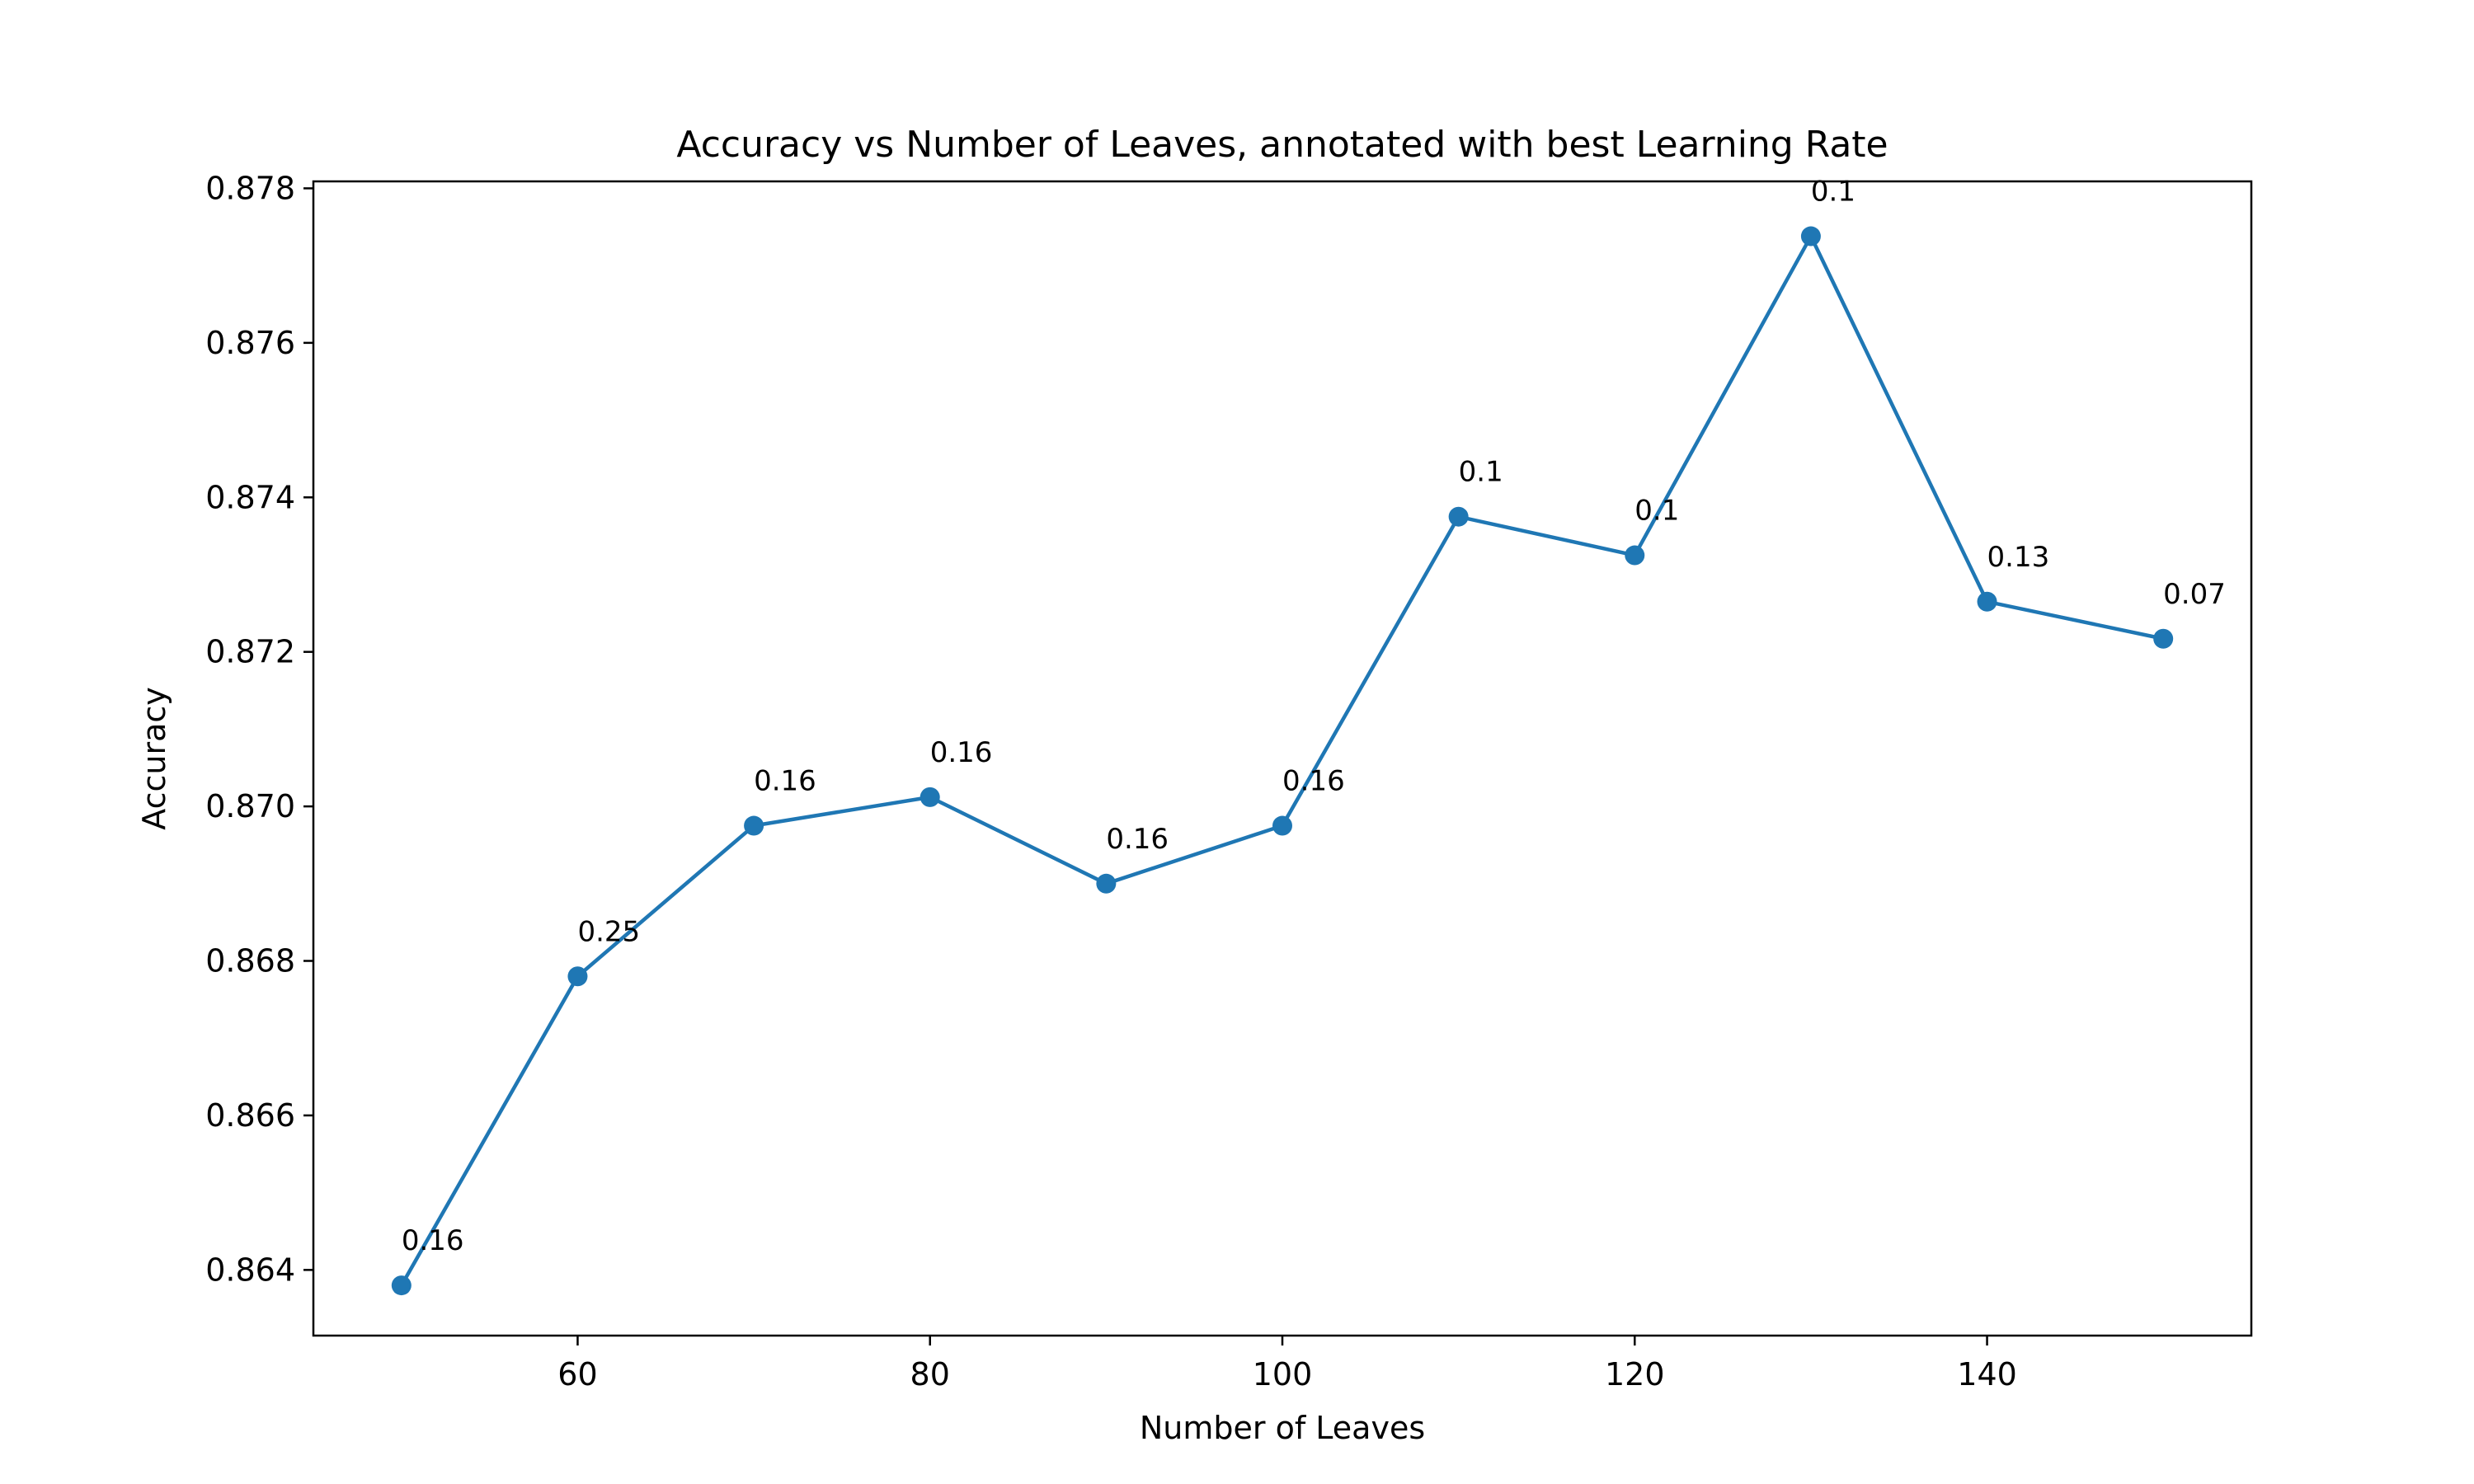  Describe the element at coordinates (250, 343) in the screenshot. I see `y-tick-label: 0.876` at that location.